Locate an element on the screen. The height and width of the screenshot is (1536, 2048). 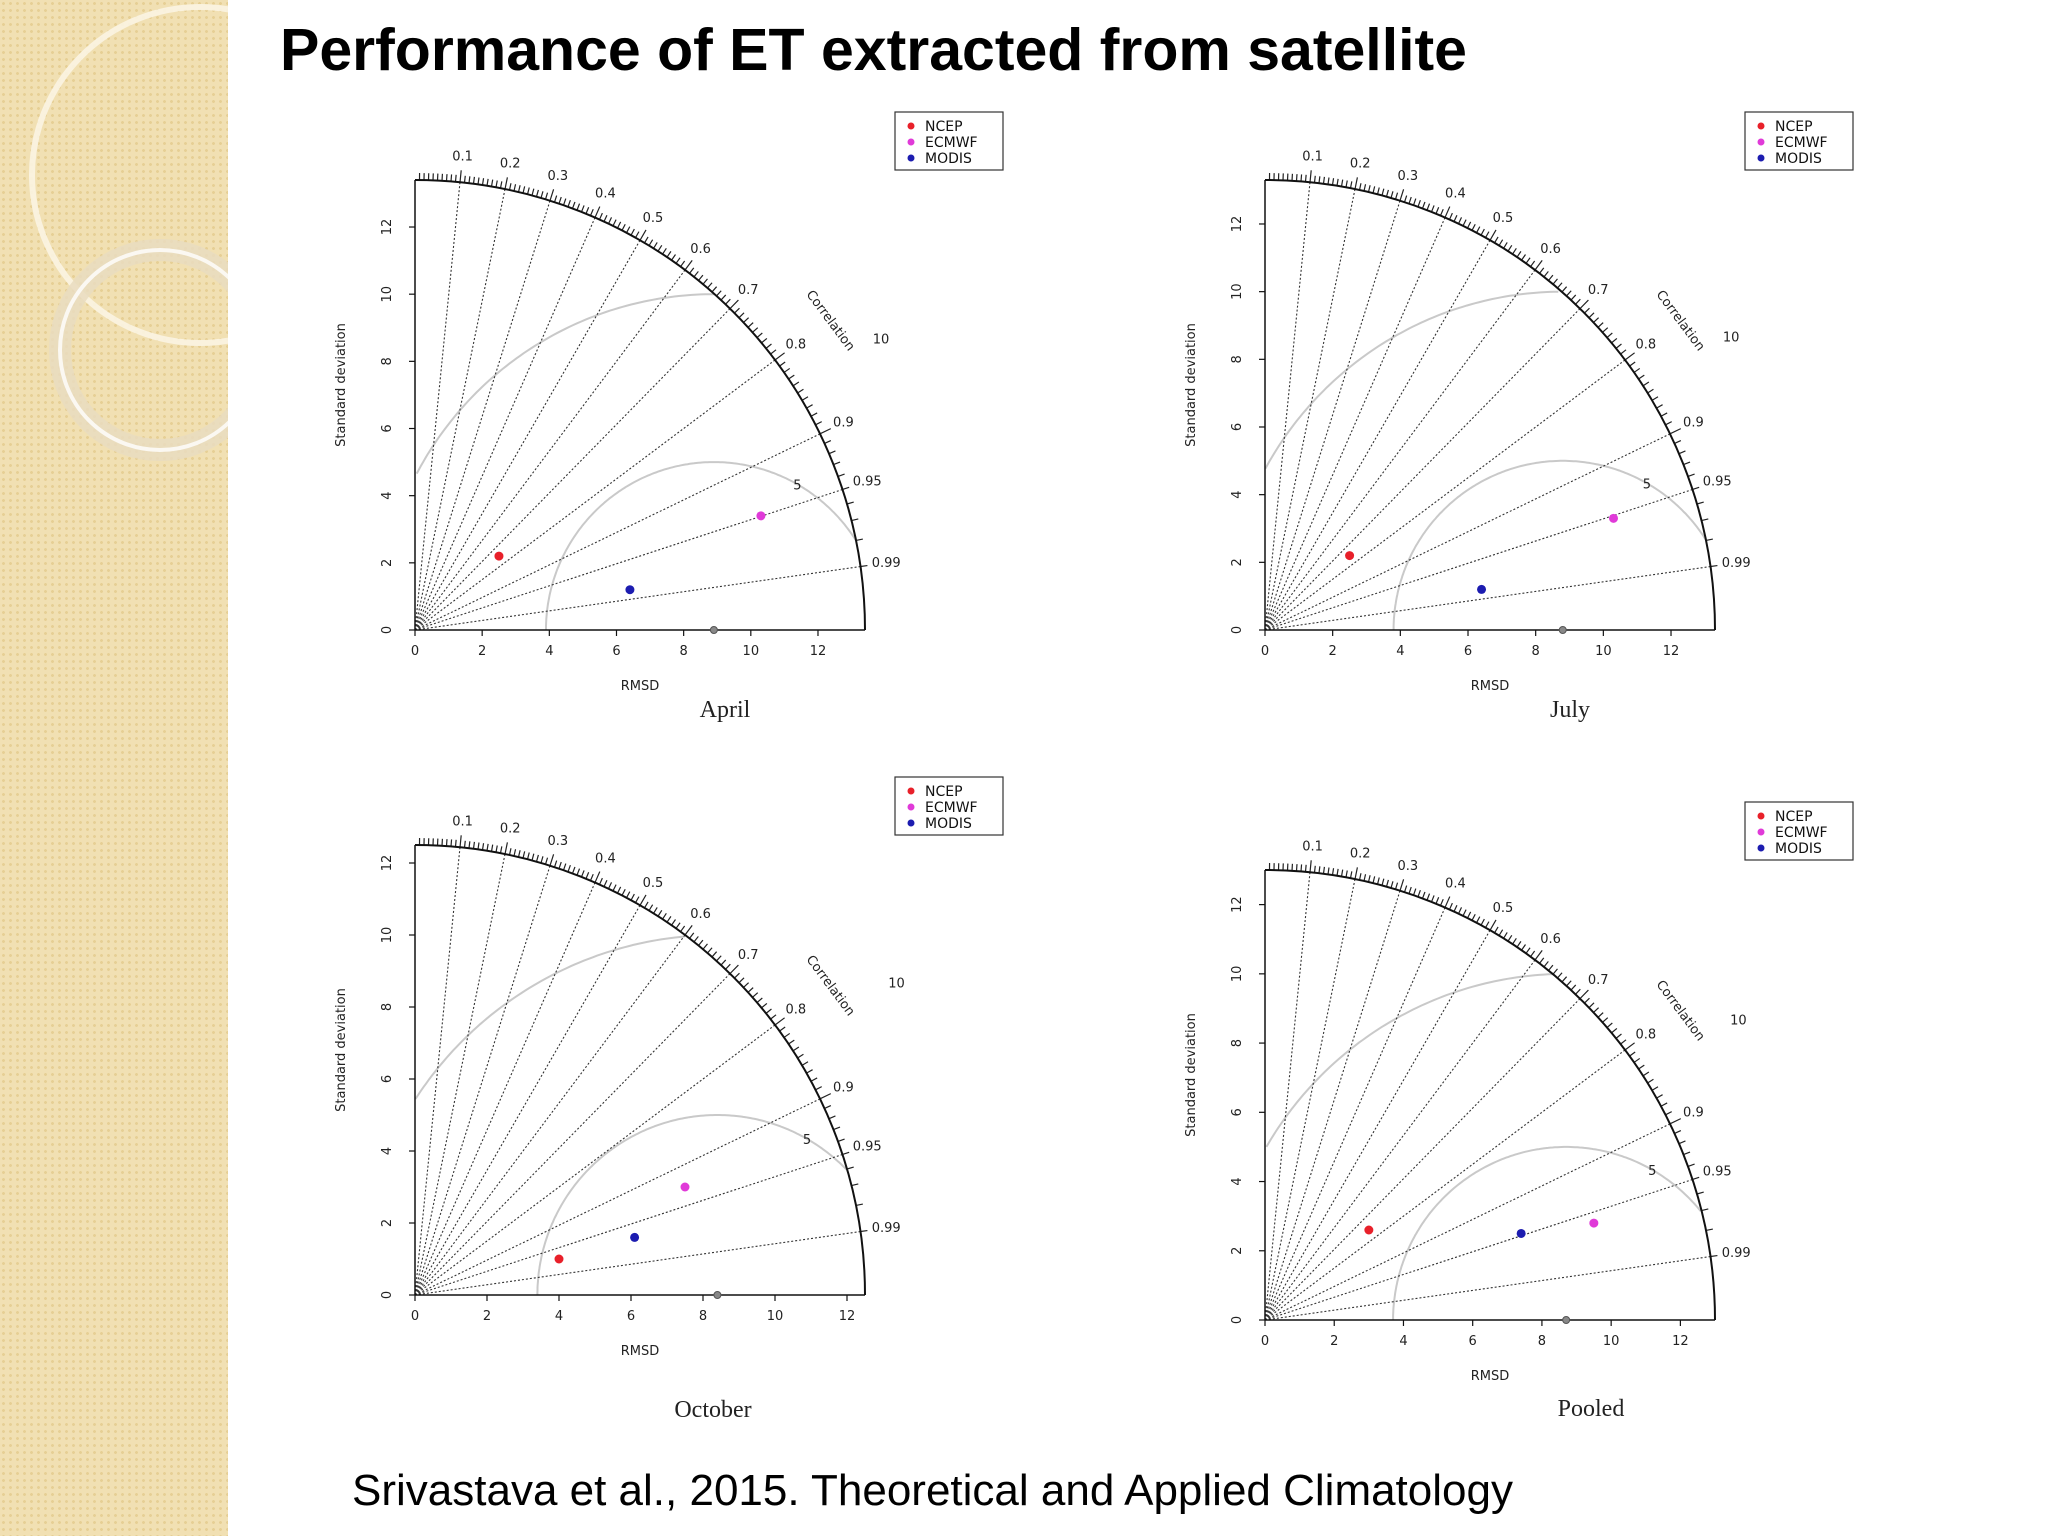
x-tick-label: 6 is located at coordinates (616, 651).